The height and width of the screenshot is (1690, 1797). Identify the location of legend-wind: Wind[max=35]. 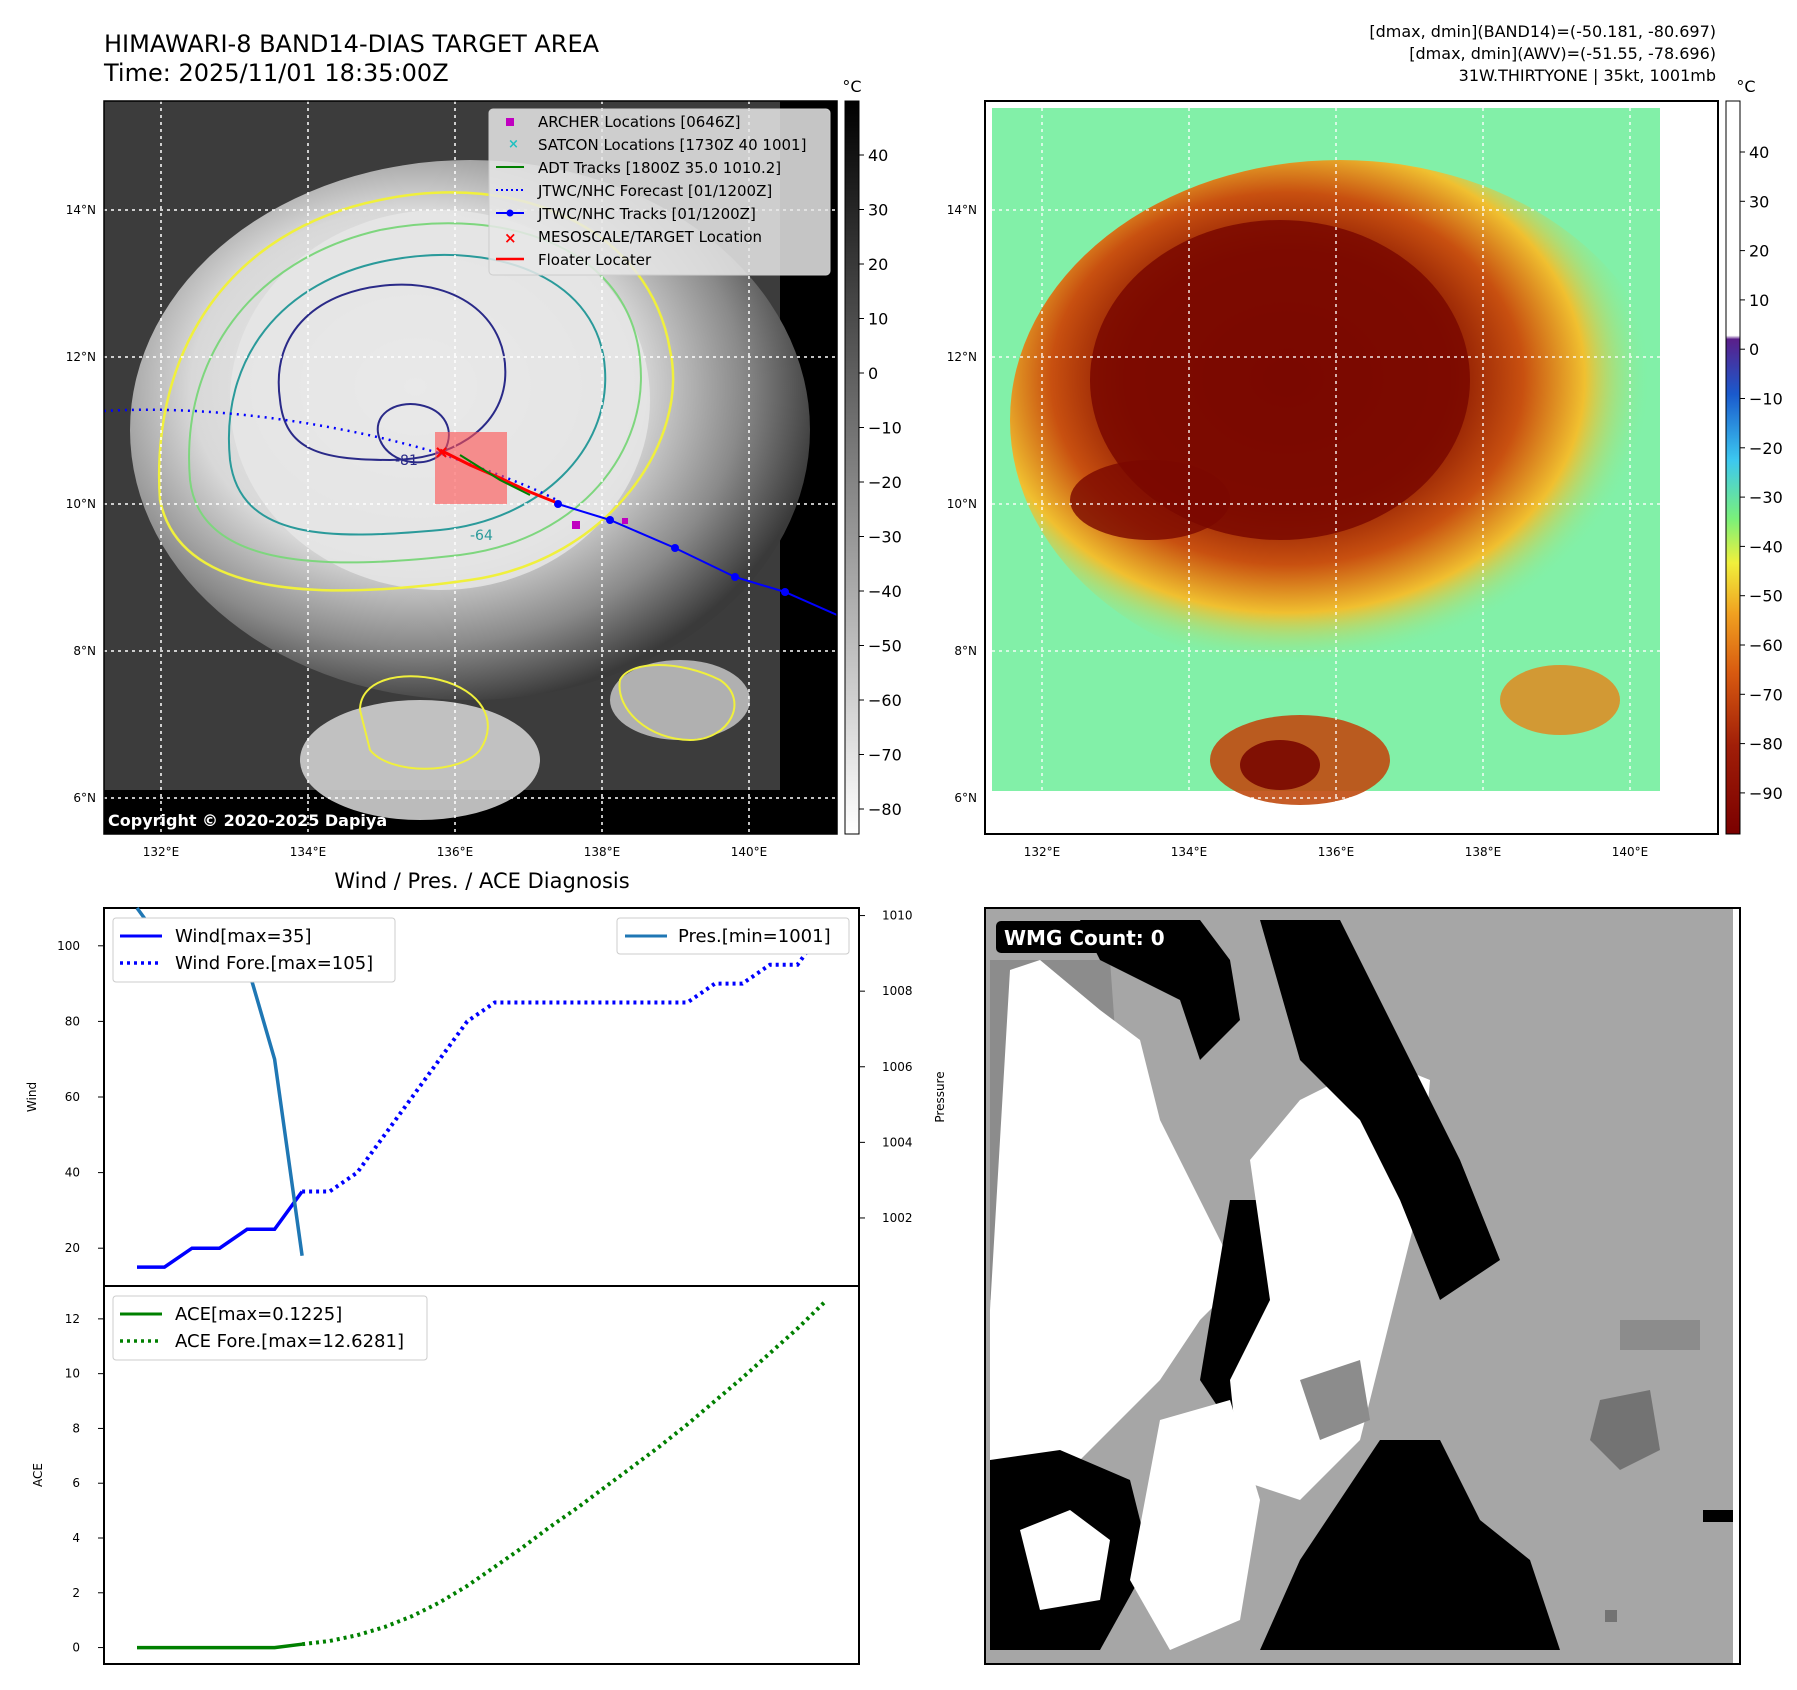
(243, 936).